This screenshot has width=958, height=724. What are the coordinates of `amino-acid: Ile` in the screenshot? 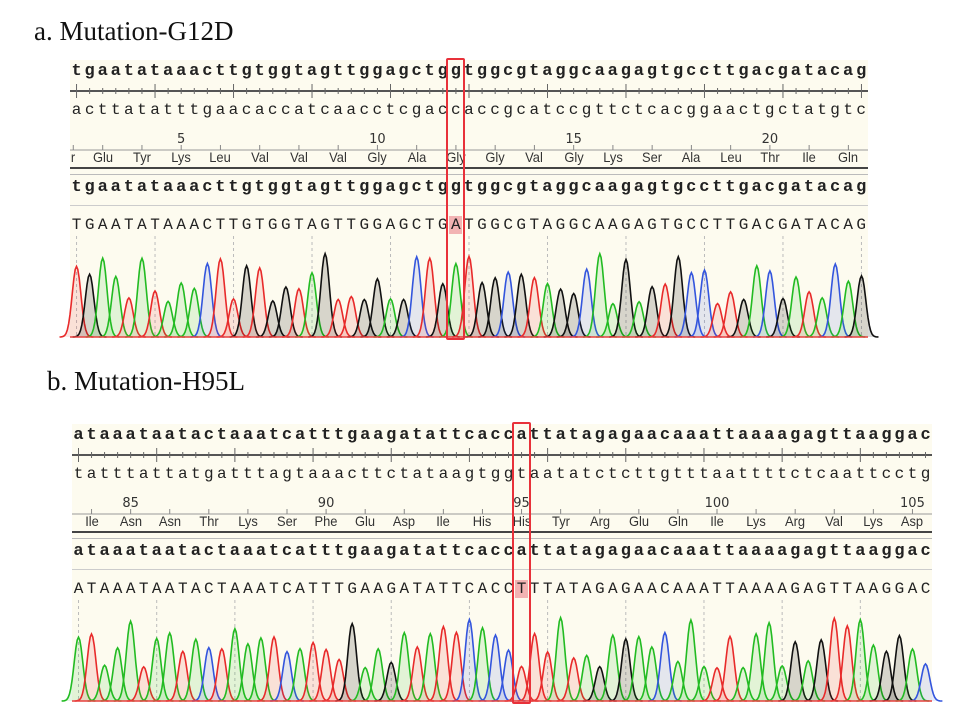 It's located at (809, 157).